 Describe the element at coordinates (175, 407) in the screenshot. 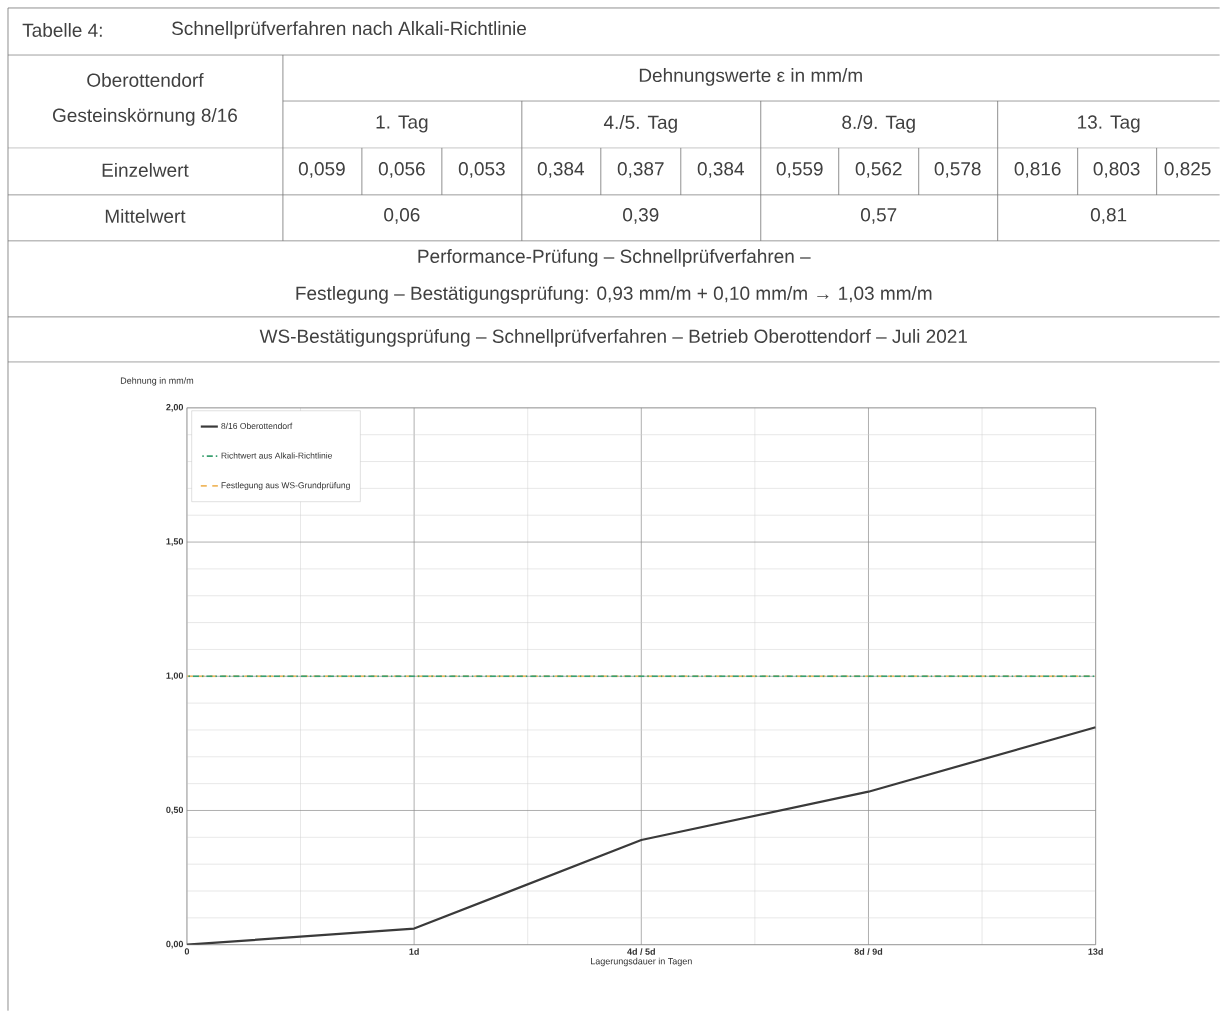

I see `y-tick-label: 2,00` at that location.